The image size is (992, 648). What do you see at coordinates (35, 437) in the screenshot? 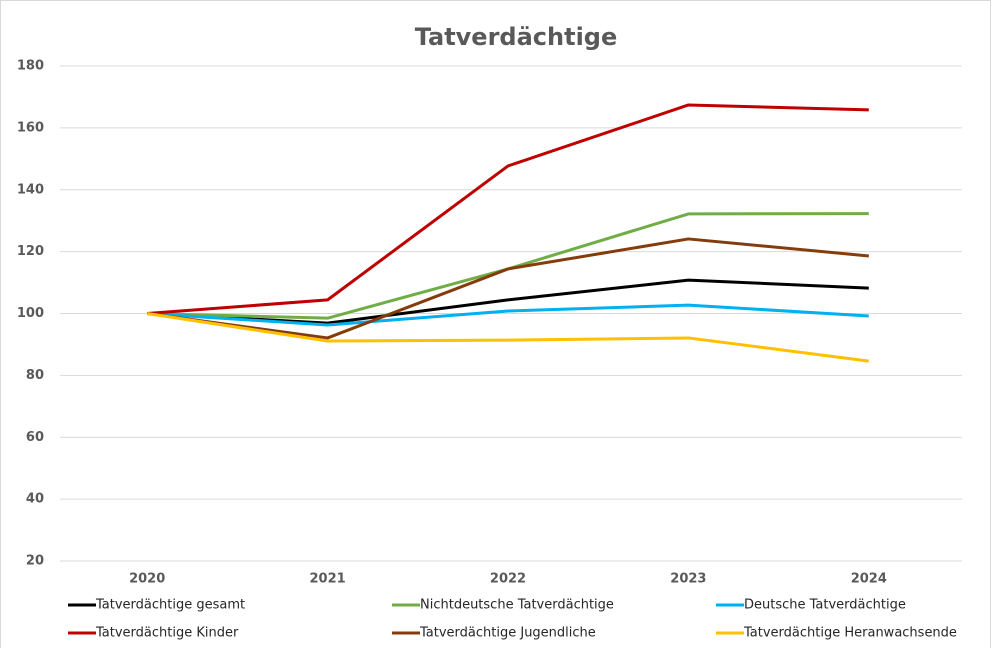
I see `y-tick-label: 60` at bounding box center [35, 437].